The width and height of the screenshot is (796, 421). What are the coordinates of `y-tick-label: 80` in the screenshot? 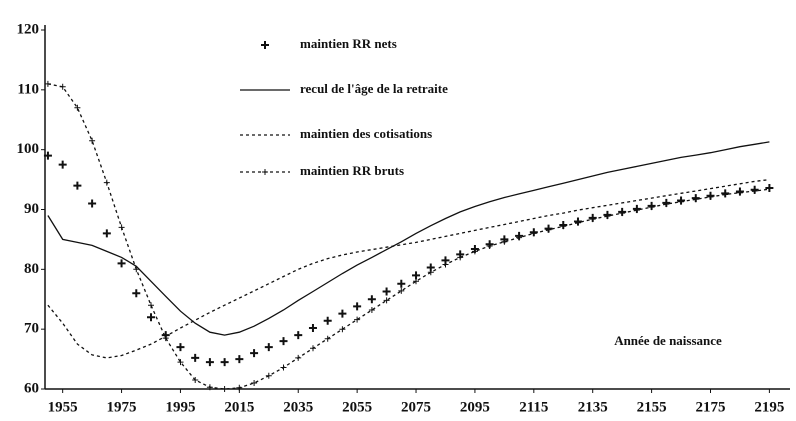 It's located at (31, 269).